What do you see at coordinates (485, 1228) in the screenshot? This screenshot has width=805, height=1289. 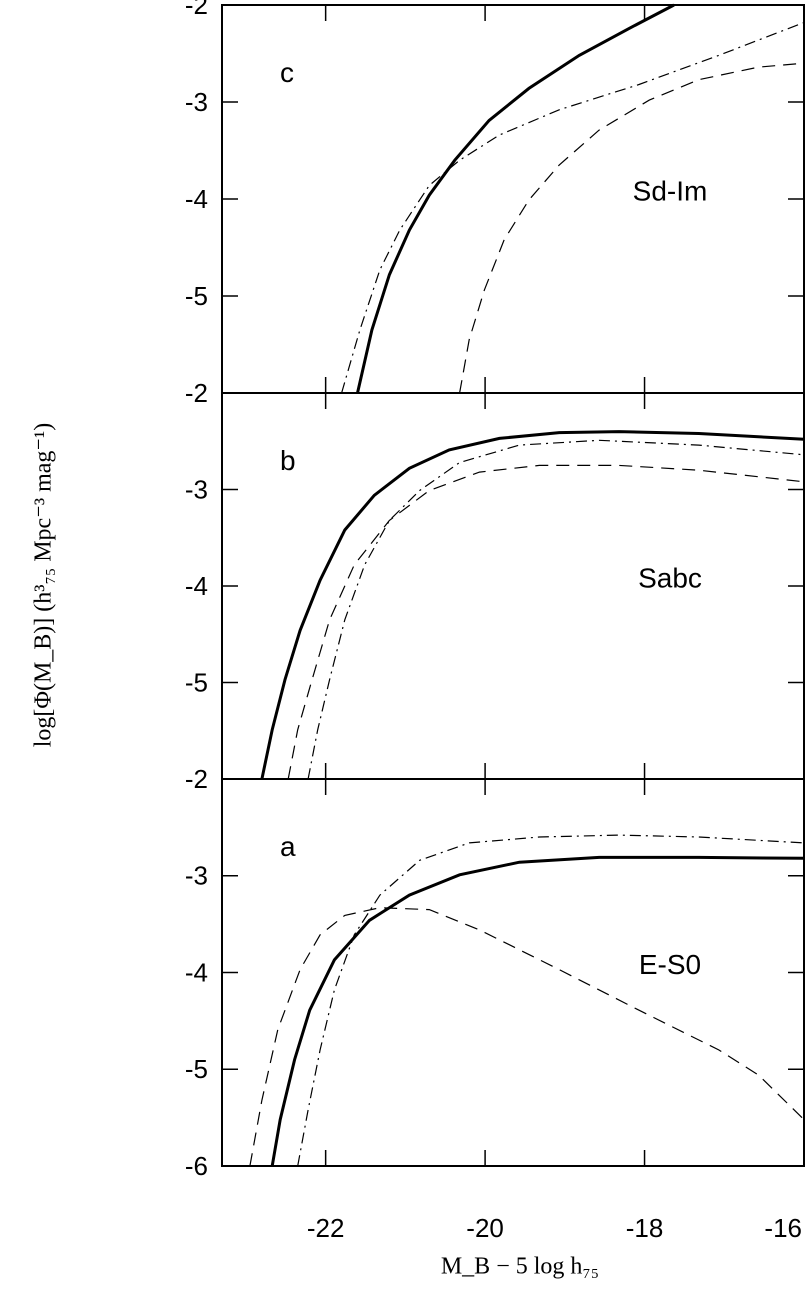 I see `x-tick-label: -20` at bounding box center [485, 1228].